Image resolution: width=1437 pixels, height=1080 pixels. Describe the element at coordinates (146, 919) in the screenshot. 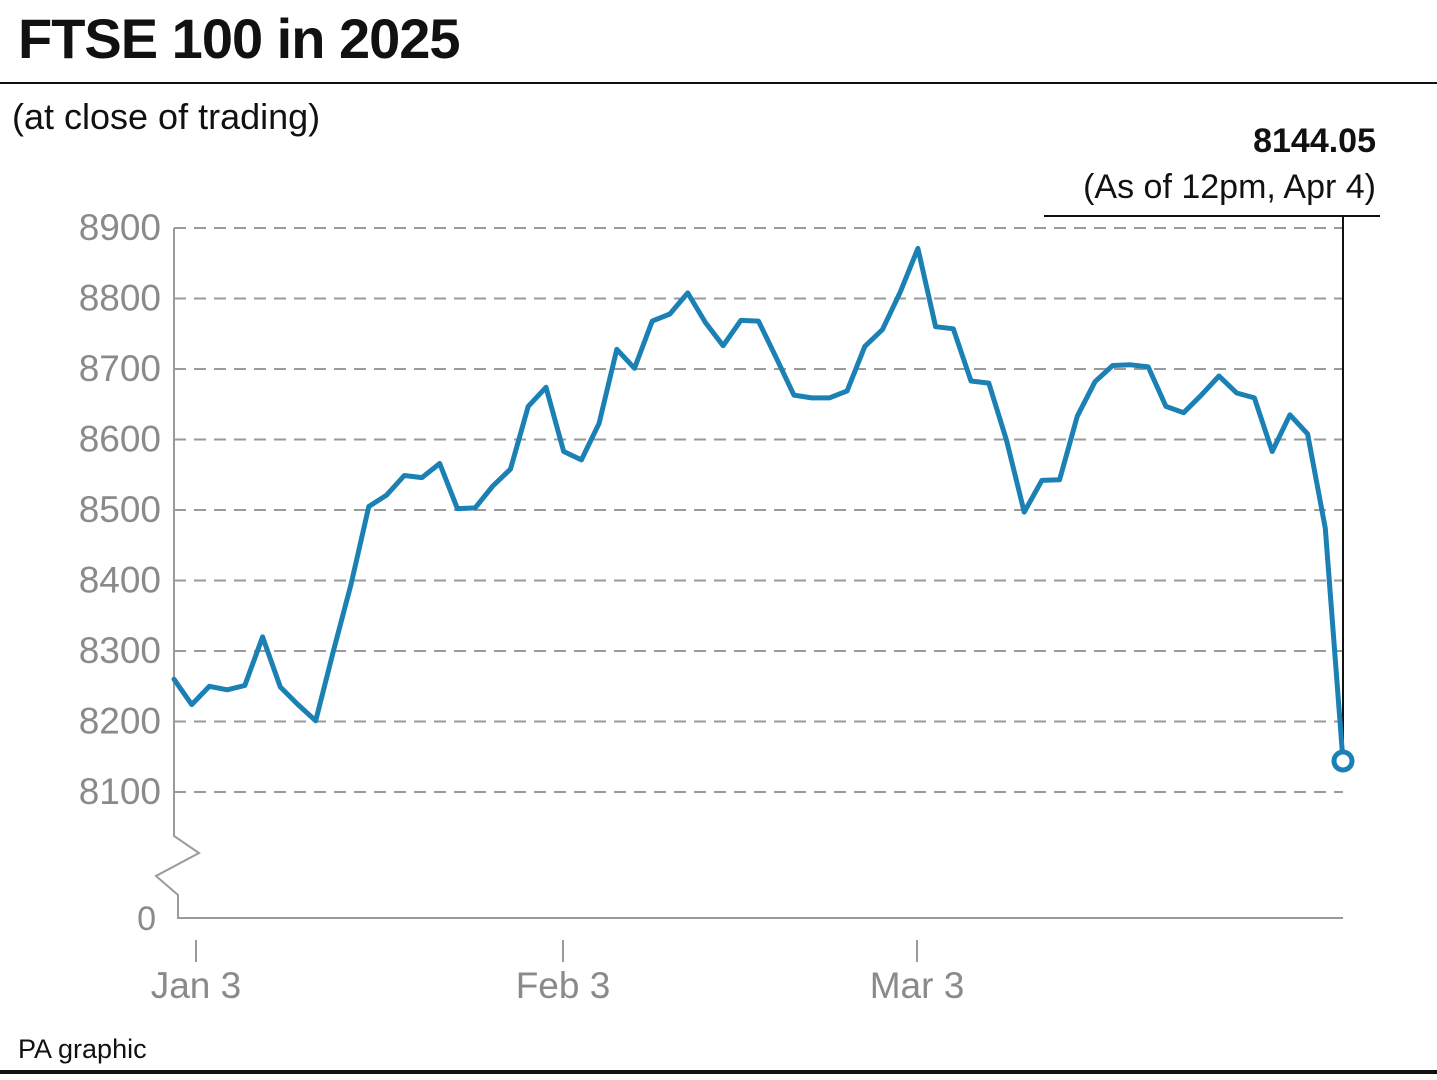

I see `y-tick-label-zero: 0` at that location.